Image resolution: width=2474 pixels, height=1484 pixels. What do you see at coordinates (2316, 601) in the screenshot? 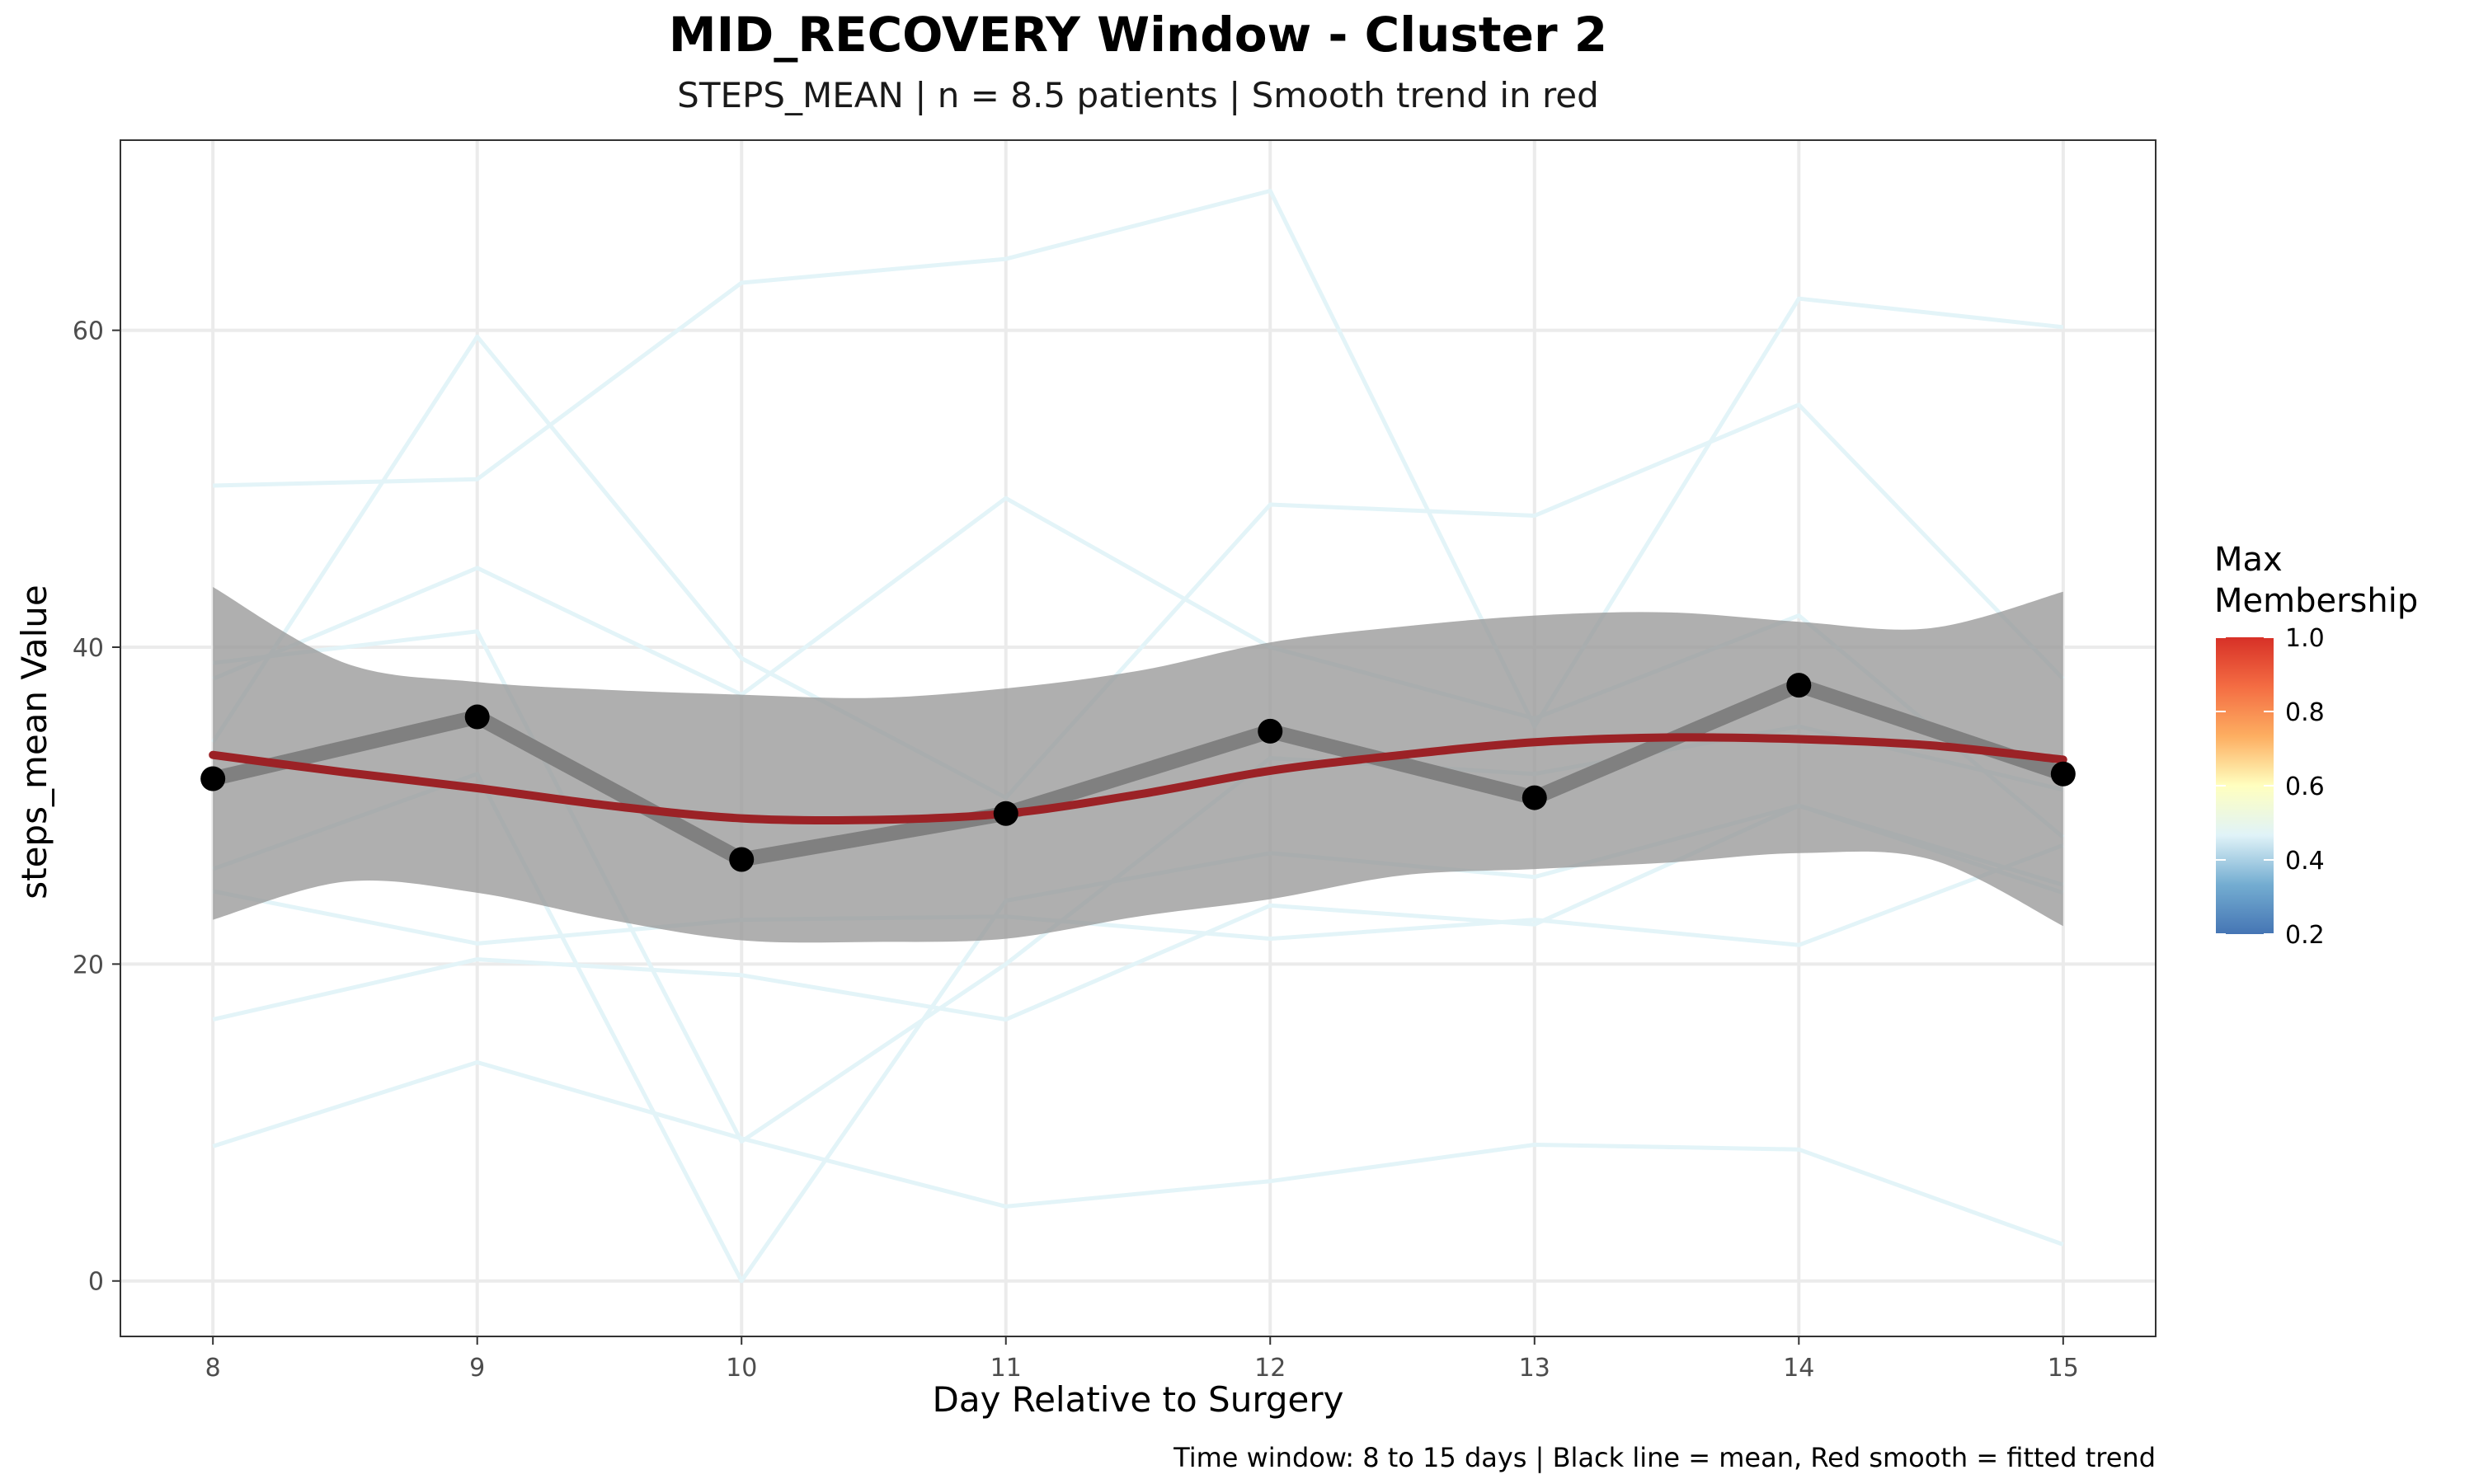
I see `legend-title-line-2: Membership` at bounding box center [2316, 601].